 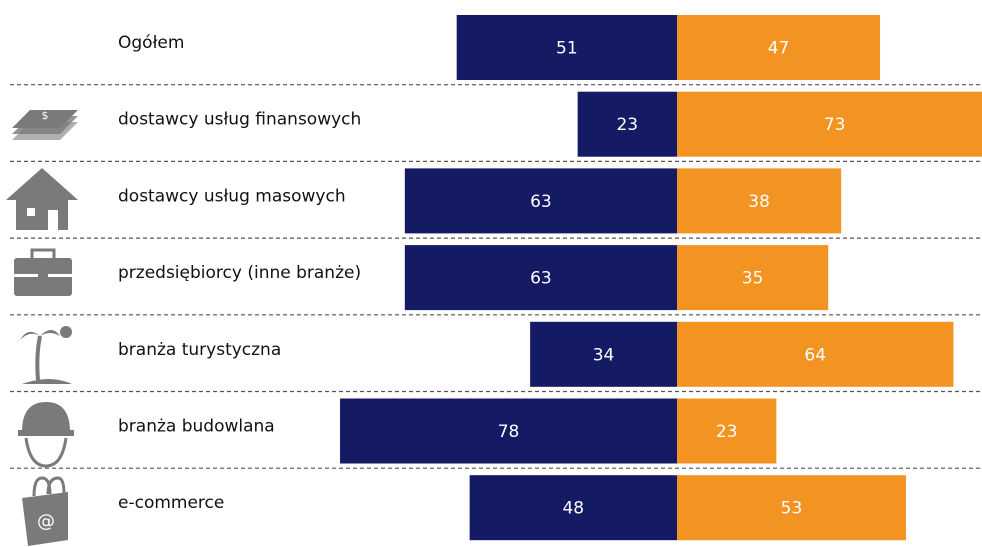 What do you see at coordinates (171, 503) in the screenshot?
I see `category-label: e-commerce` at bounding box center [171, 503].